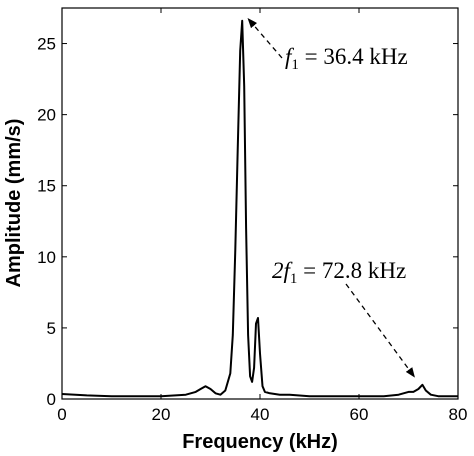 The height and width of the screenshot is (456, 474). Describe the element at coordinates (353, 56) in the screenshot. I see `annotation-text: = 36.4 kHz` at that location.